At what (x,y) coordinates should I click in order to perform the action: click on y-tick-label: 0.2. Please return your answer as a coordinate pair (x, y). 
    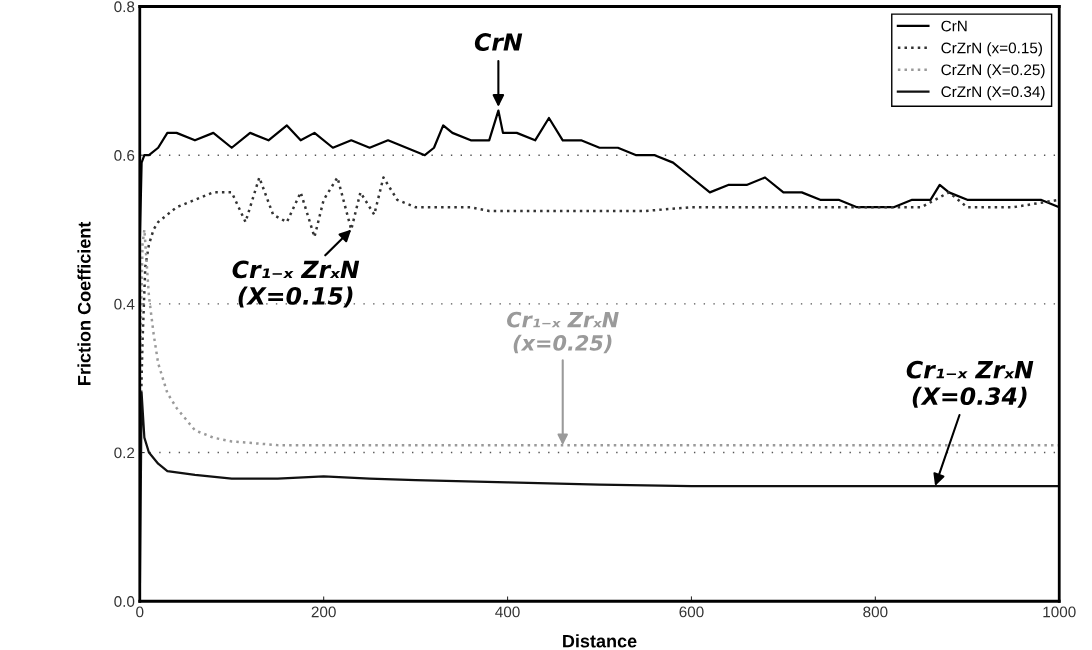
    Looking at the image, I should click on (124, 453).